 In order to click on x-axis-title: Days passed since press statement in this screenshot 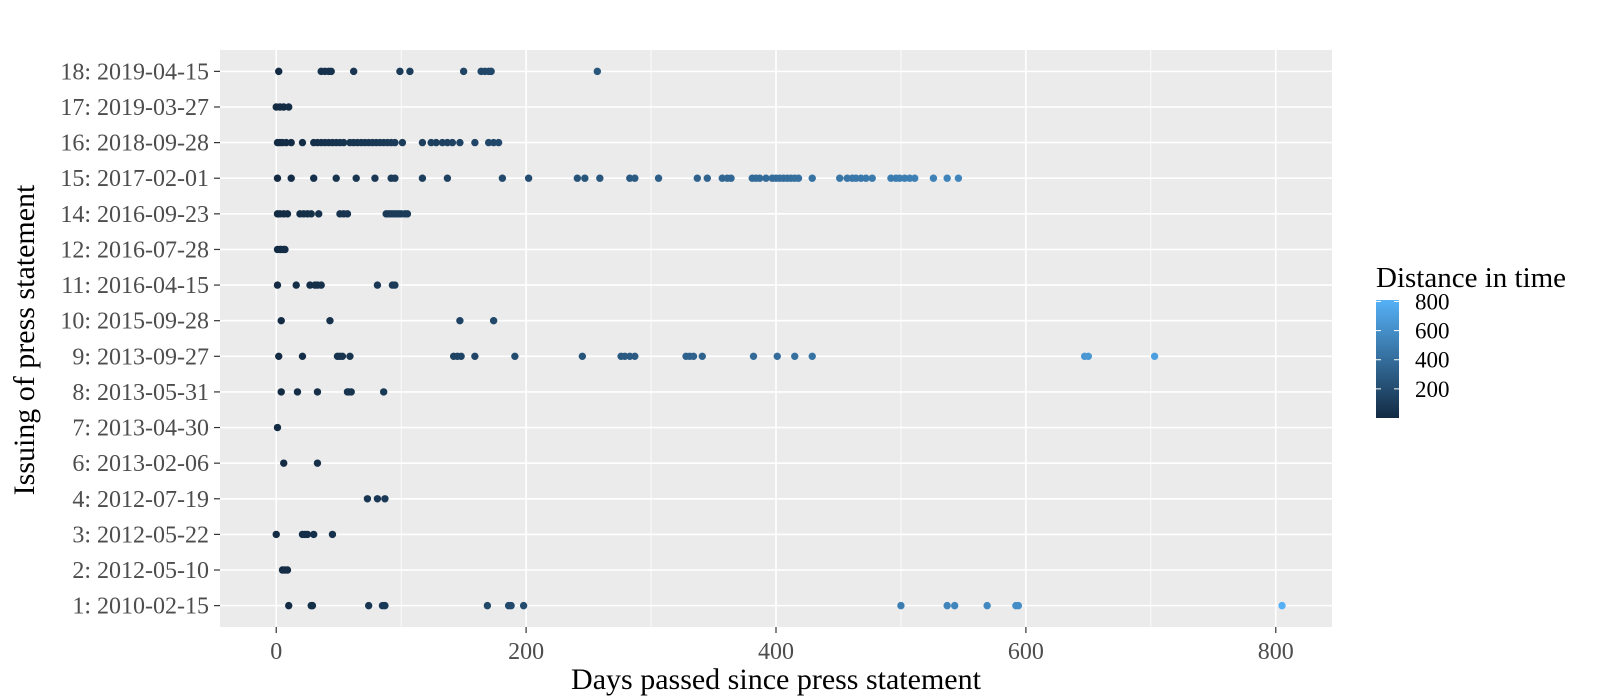, I will do `click(776, 679)`.